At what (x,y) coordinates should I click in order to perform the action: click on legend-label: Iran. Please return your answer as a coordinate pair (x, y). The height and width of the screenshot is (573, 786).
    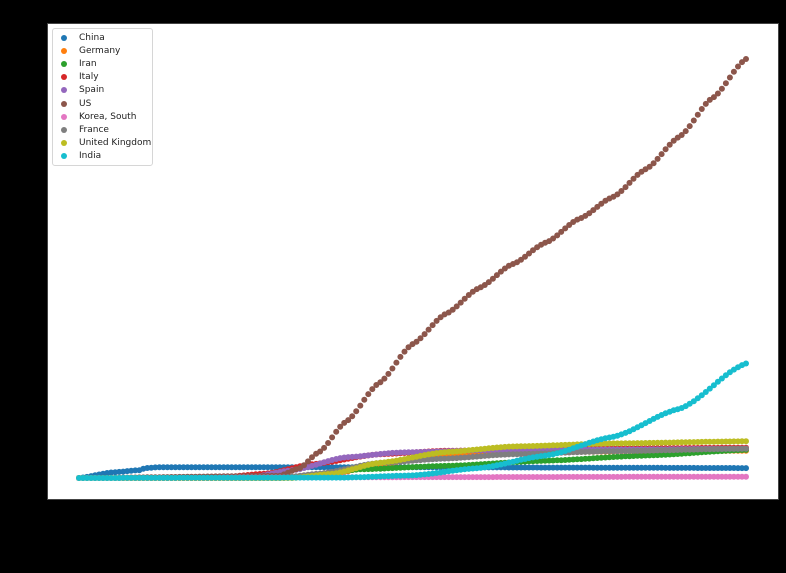
    Looking at the image, I should click on (88, 63).